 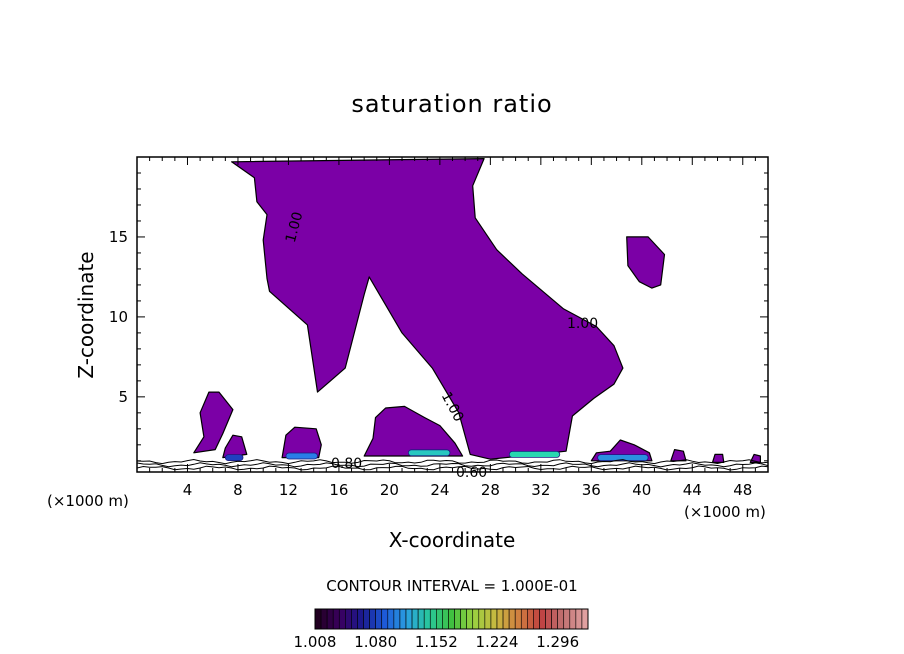 What do you see at coordinates (118, 317) in the screenshot?
I see `y-tick-label: 10` at bounding box center [118, 317].